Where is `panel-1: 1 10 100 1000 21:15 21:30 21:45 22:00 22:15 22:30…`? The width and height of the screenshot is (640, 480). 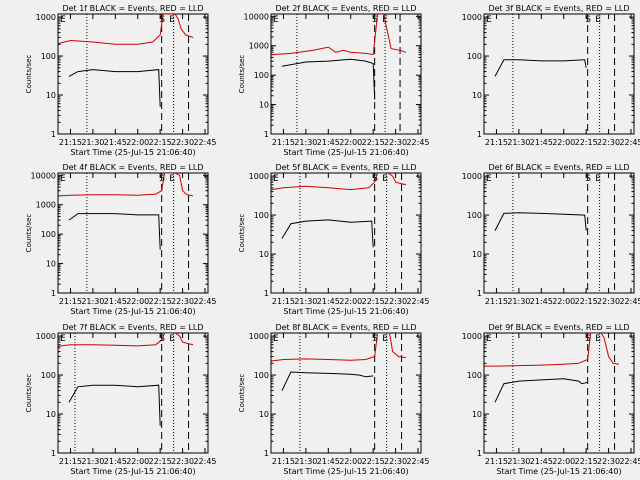 panel-1: 1 10 100 1000 21:15 21:30 21:45 22:00 22:15 22:30… is located at coordinates (121, 80).